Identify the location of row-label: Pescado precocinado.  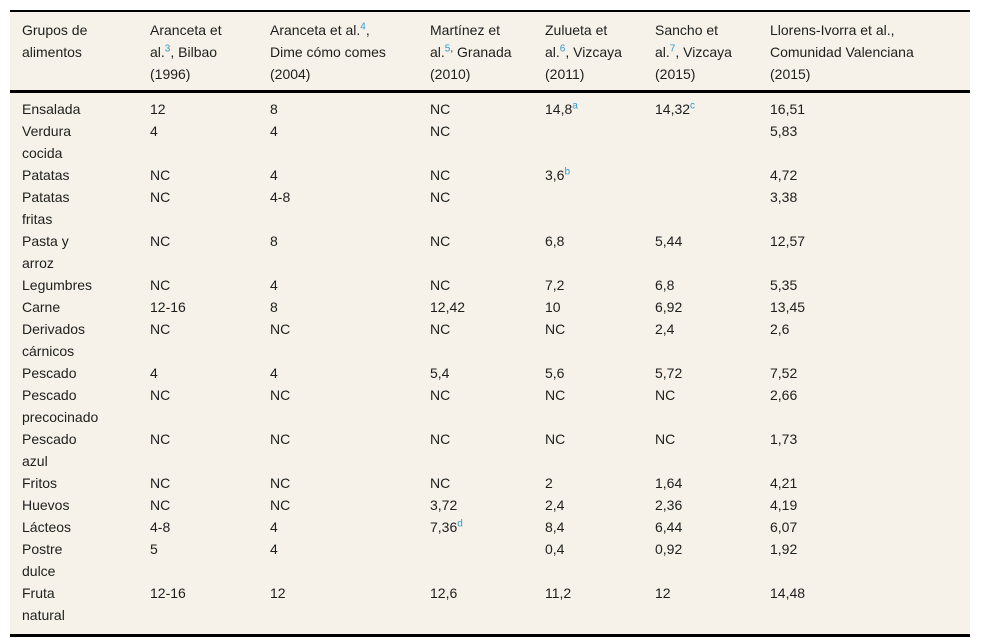
(60, 406).